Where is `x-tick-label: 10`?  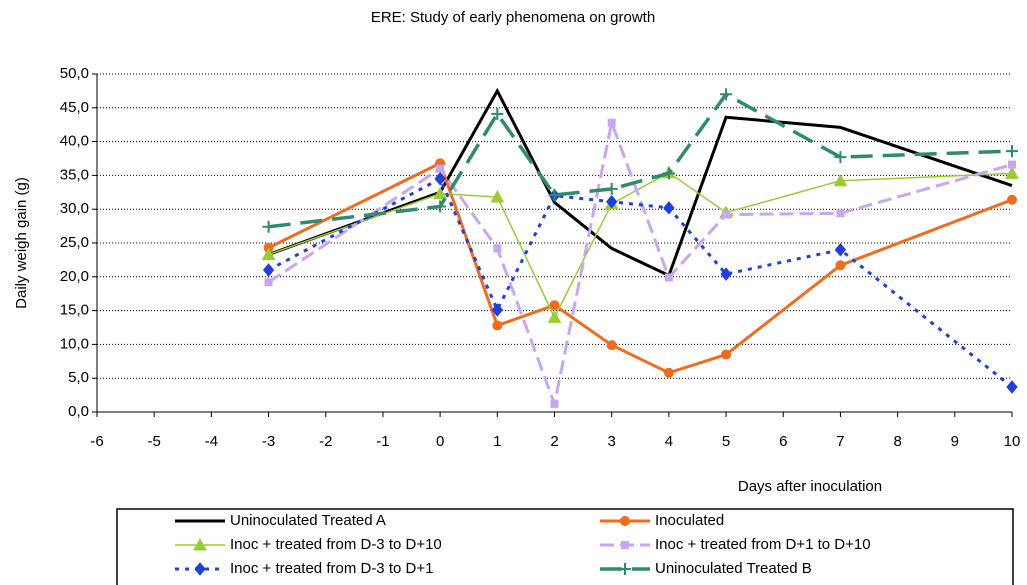
x-tick-label: 10 is located at coordinates (1012, 441).